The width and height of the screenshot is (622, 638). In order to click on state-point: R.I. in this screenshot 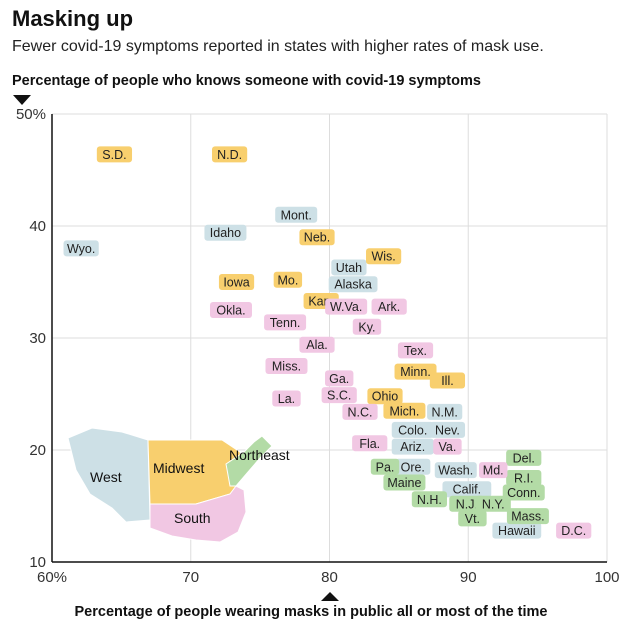, I will do `click(524, 478)`.